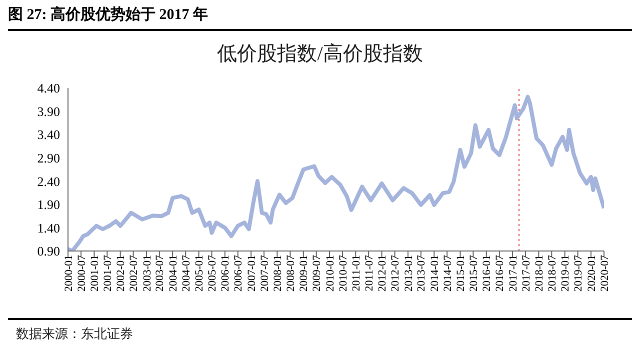 The width and height of the screenshot is (640, 353). Describe the element at coordinates (134, 273) in the screenshot. I see `x-tick-label: 2002-07` at that location.